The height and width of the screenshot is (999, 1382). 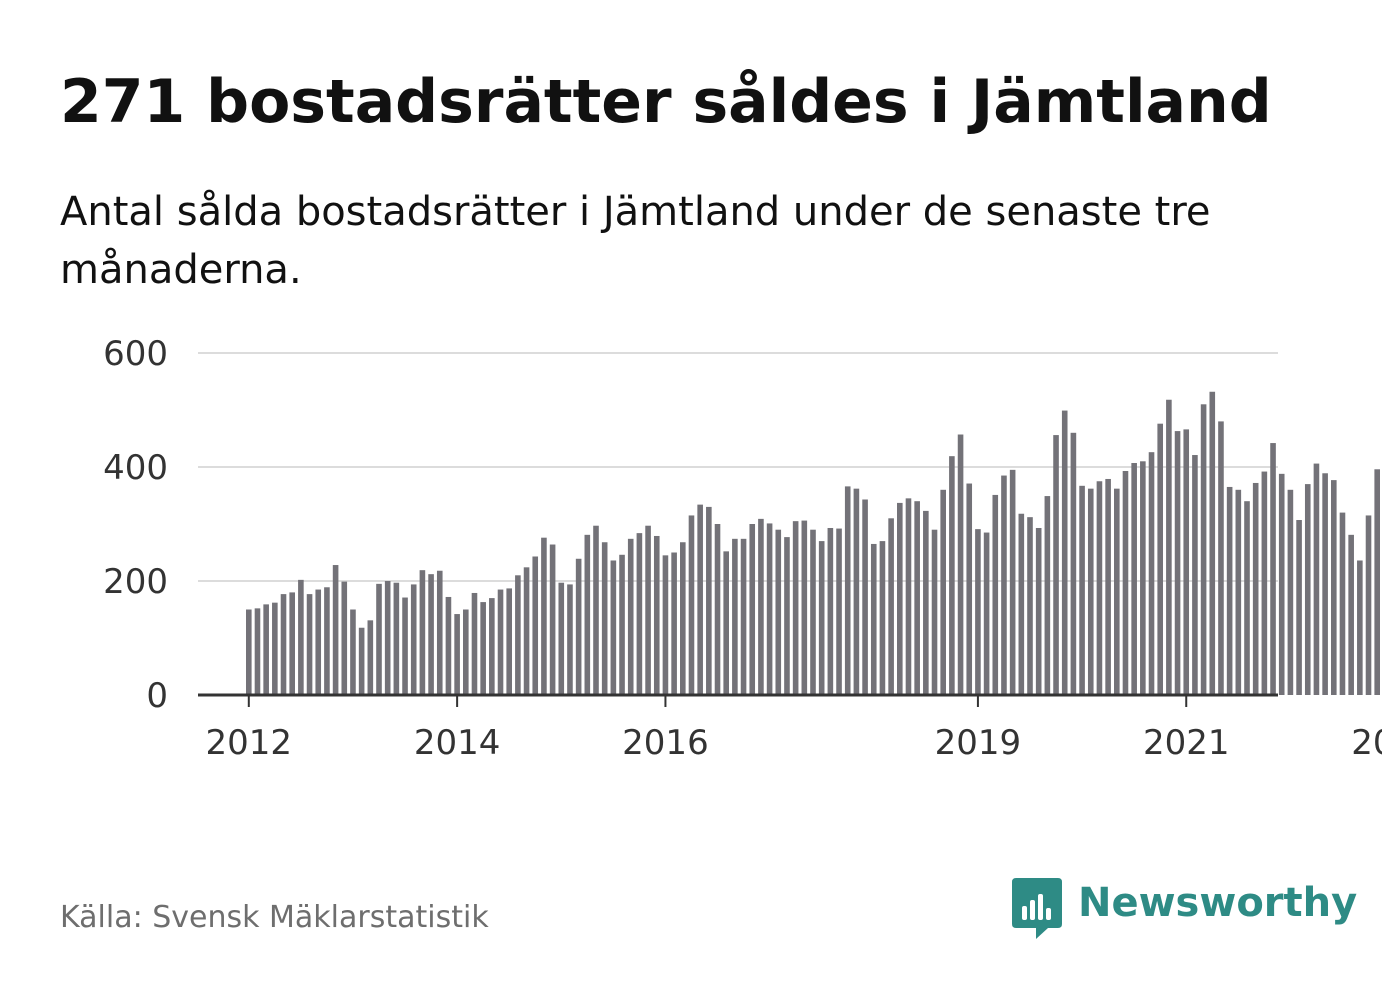 What do you see at coordinates (457, 743) in the screenshot?
I see `x-tick-label: 2014` at bounding box center [457, 743].